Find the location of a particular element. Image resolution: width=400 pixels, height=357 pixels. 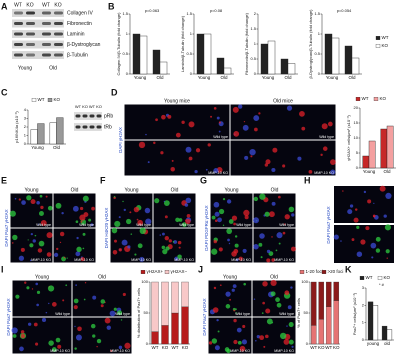

x-tick-label: Old is located at coordinates (57, 147).